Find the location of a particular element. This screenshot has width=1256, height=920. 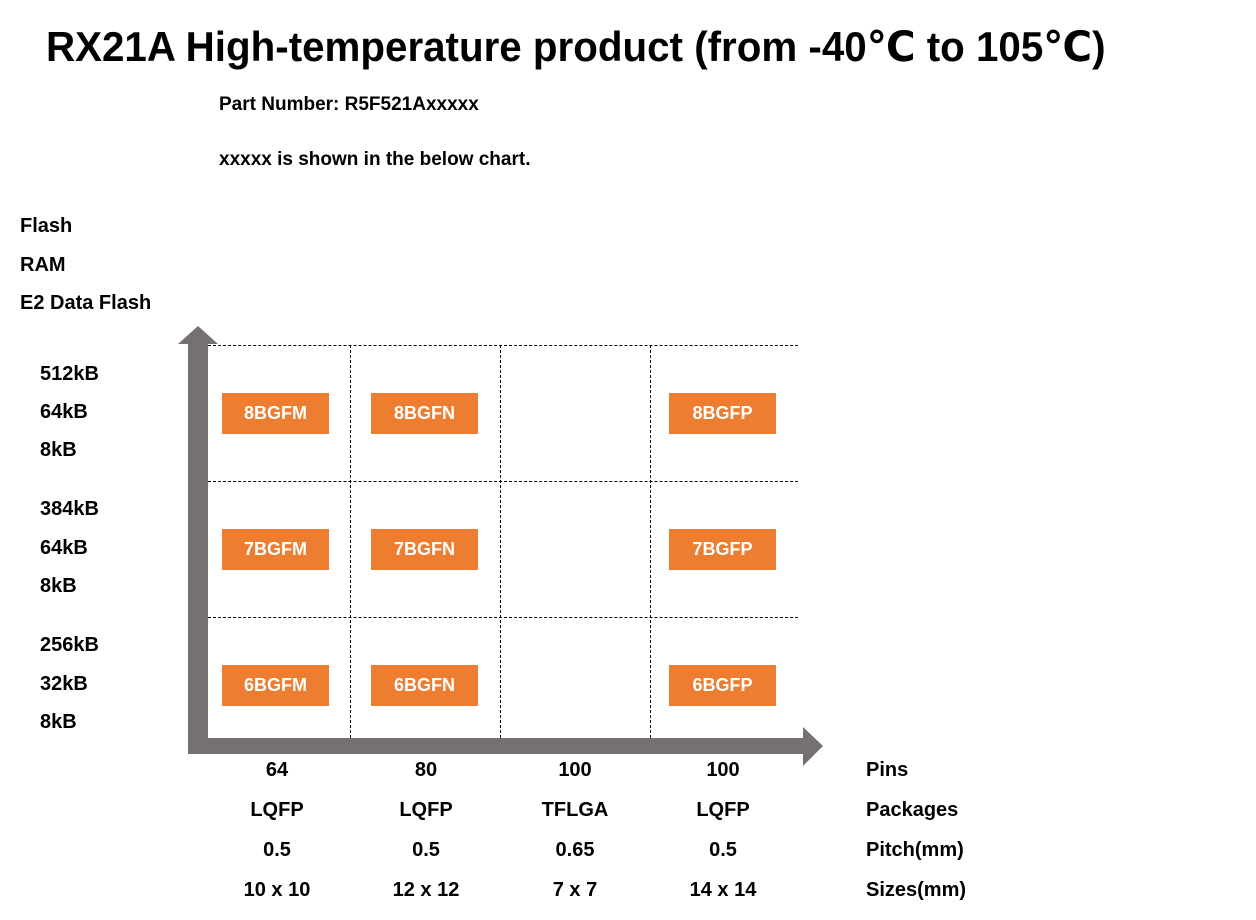

x-axis-label-pins: Pins is located at coordinates (887, 770).